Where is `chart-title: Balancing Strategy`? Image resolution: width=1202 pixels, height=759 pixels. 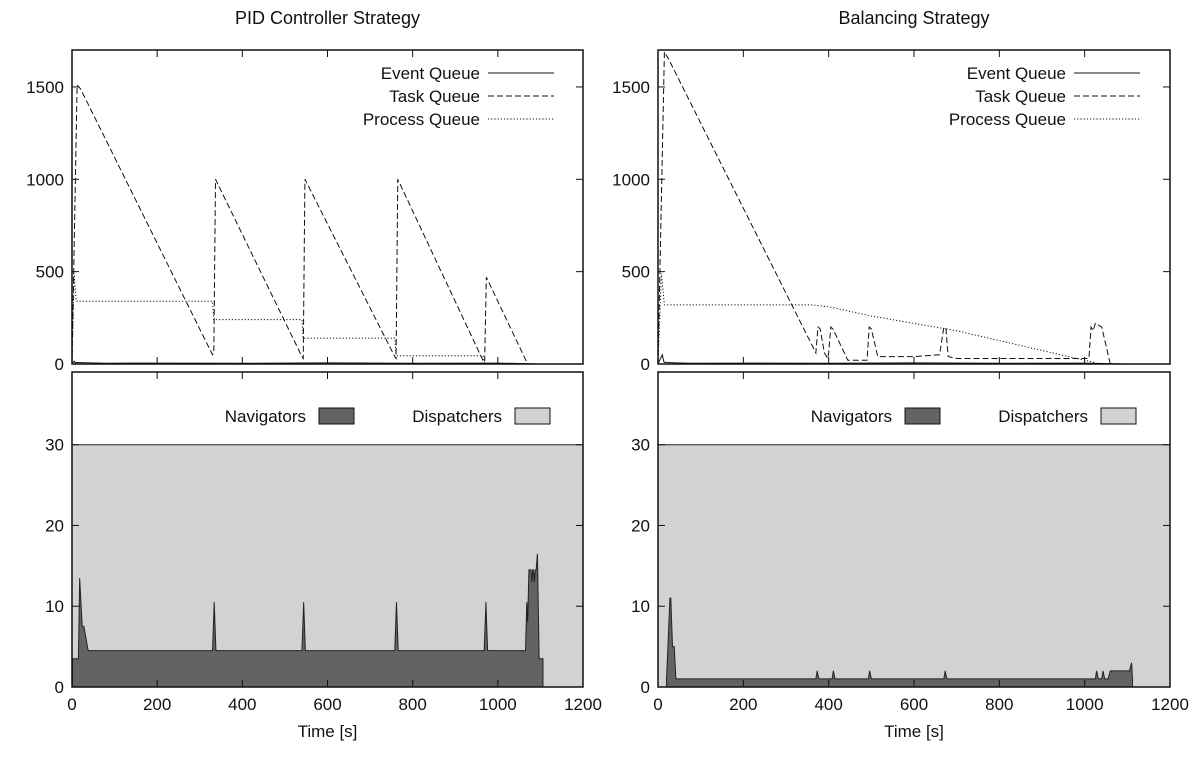 chart-title: Balancing Strategy is located at coordinates (913, 18).